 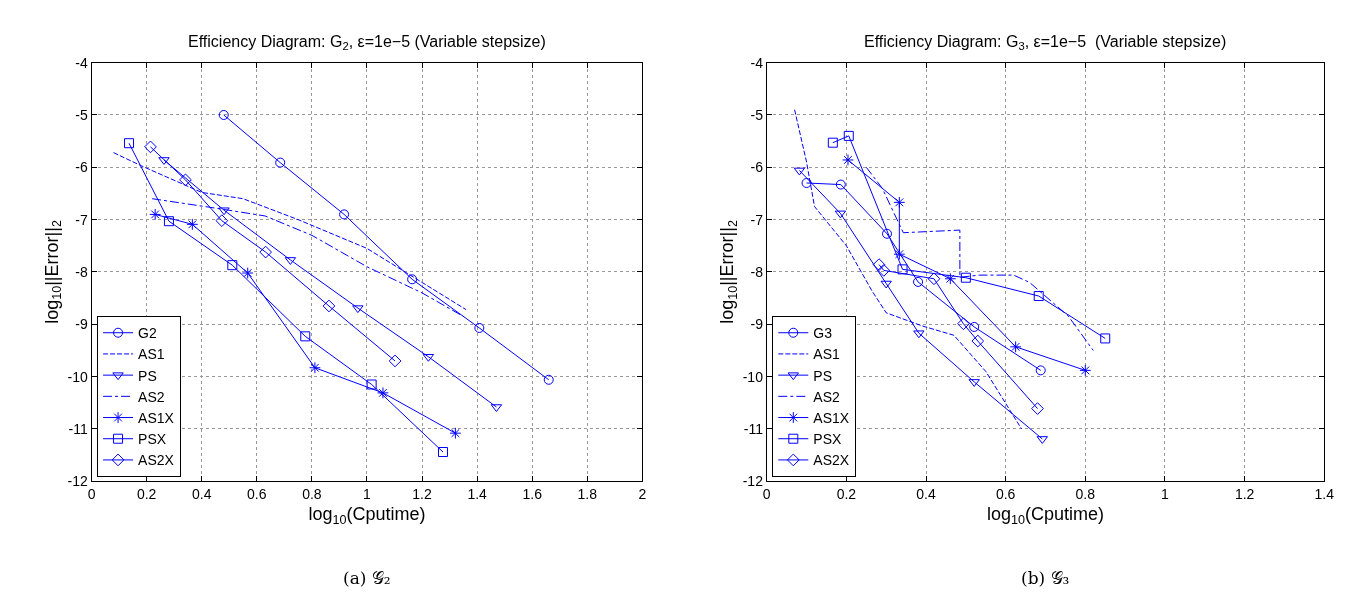 I want to click on x-tick-label: 2, so click(x=642, y=494).